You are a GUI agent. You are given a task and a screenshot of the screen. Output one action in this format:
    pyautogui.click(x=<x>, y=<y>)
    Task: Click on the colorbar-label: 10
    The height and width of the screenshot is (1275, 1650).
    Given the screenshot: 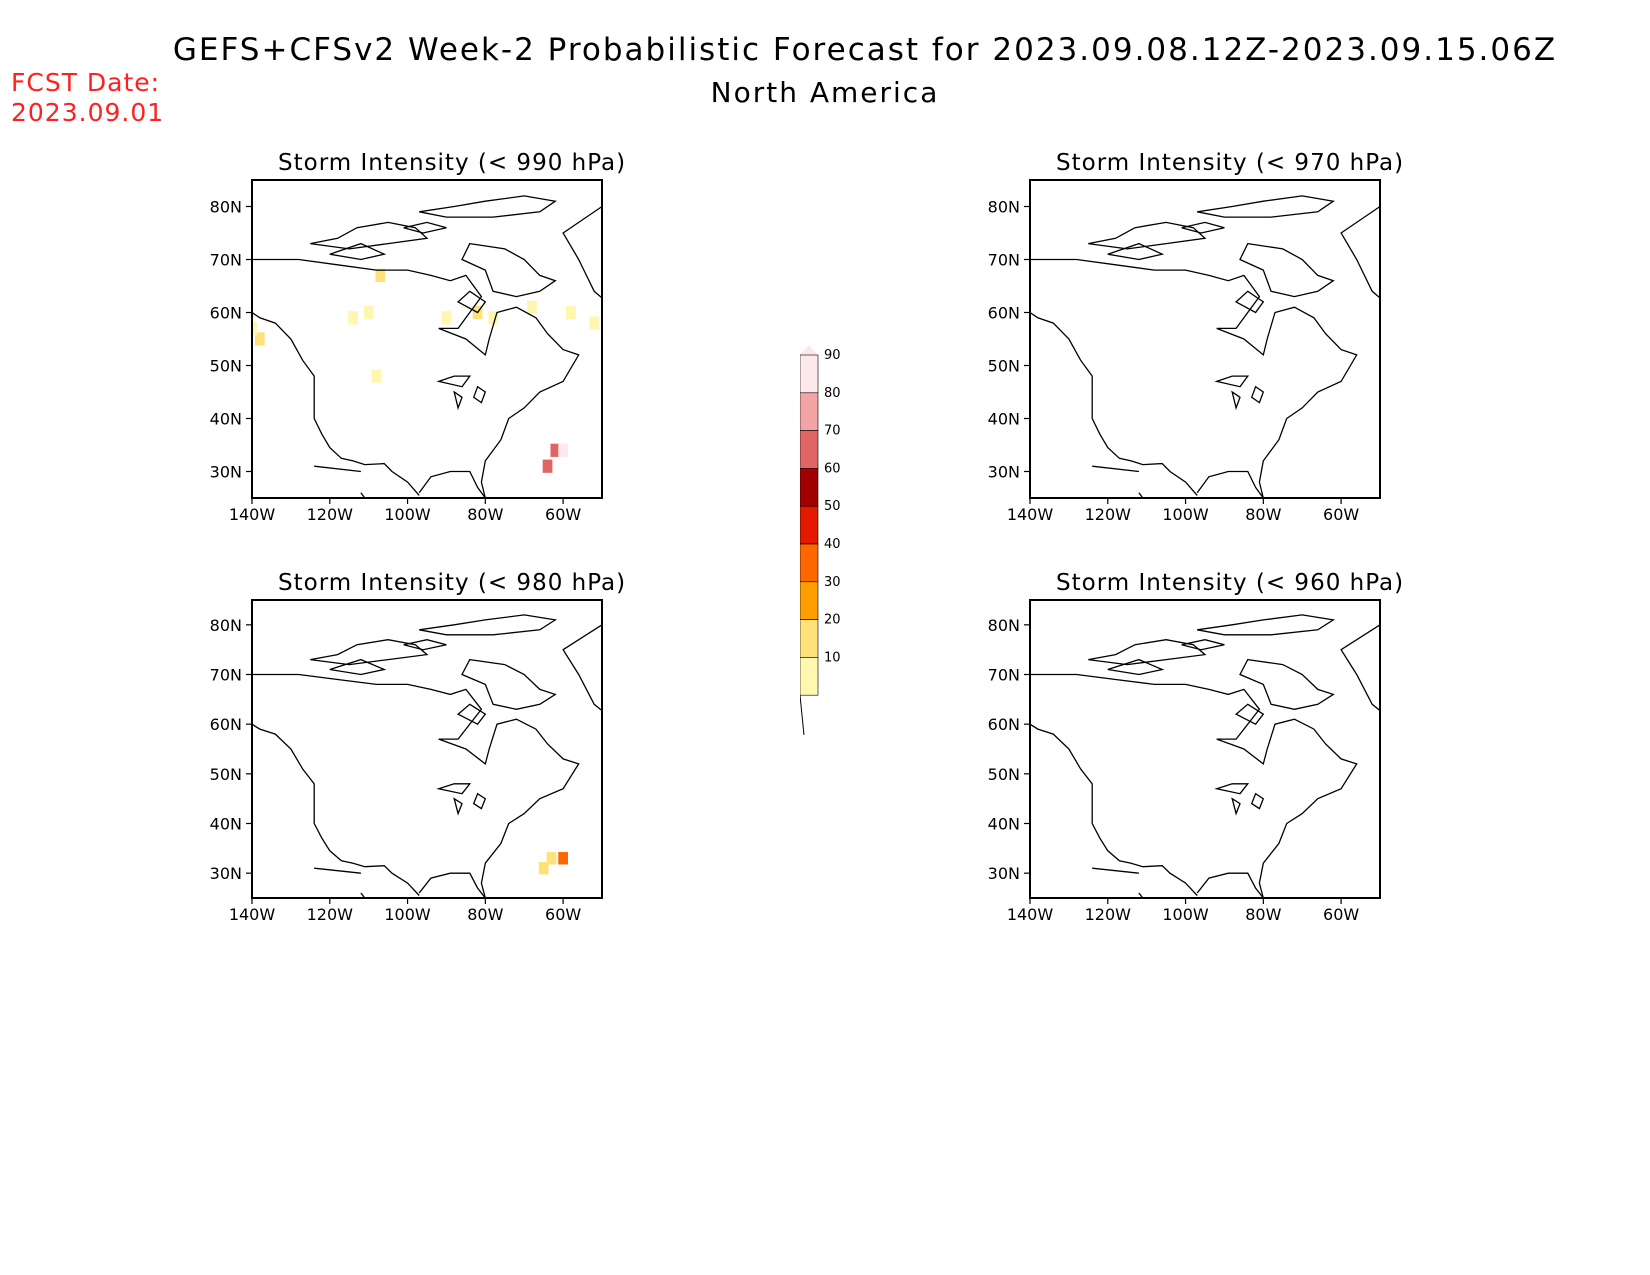 What is the action you would take?
    pyautogui.click(x=832, y=657)
    